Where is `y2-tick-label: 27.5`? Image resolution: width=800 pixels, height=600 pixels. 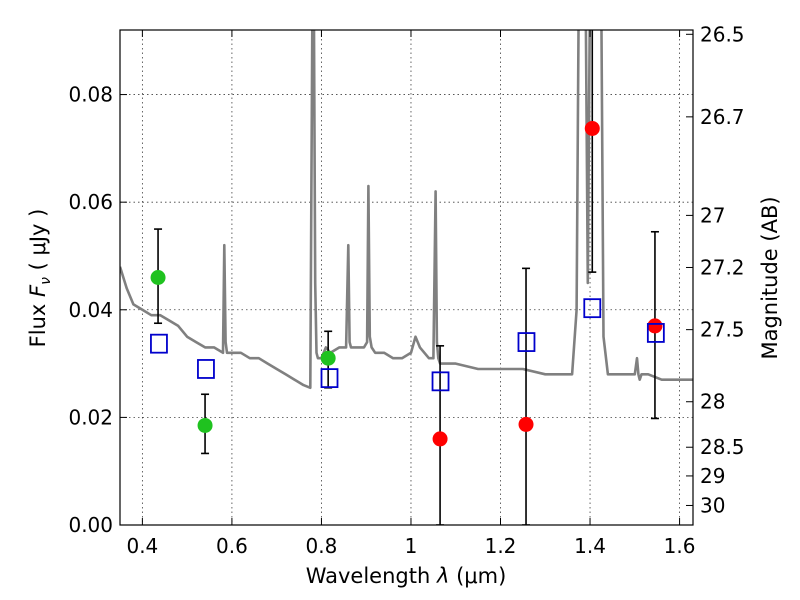
y2-tick-label: 27.5 is located at coordinates (722, 330).